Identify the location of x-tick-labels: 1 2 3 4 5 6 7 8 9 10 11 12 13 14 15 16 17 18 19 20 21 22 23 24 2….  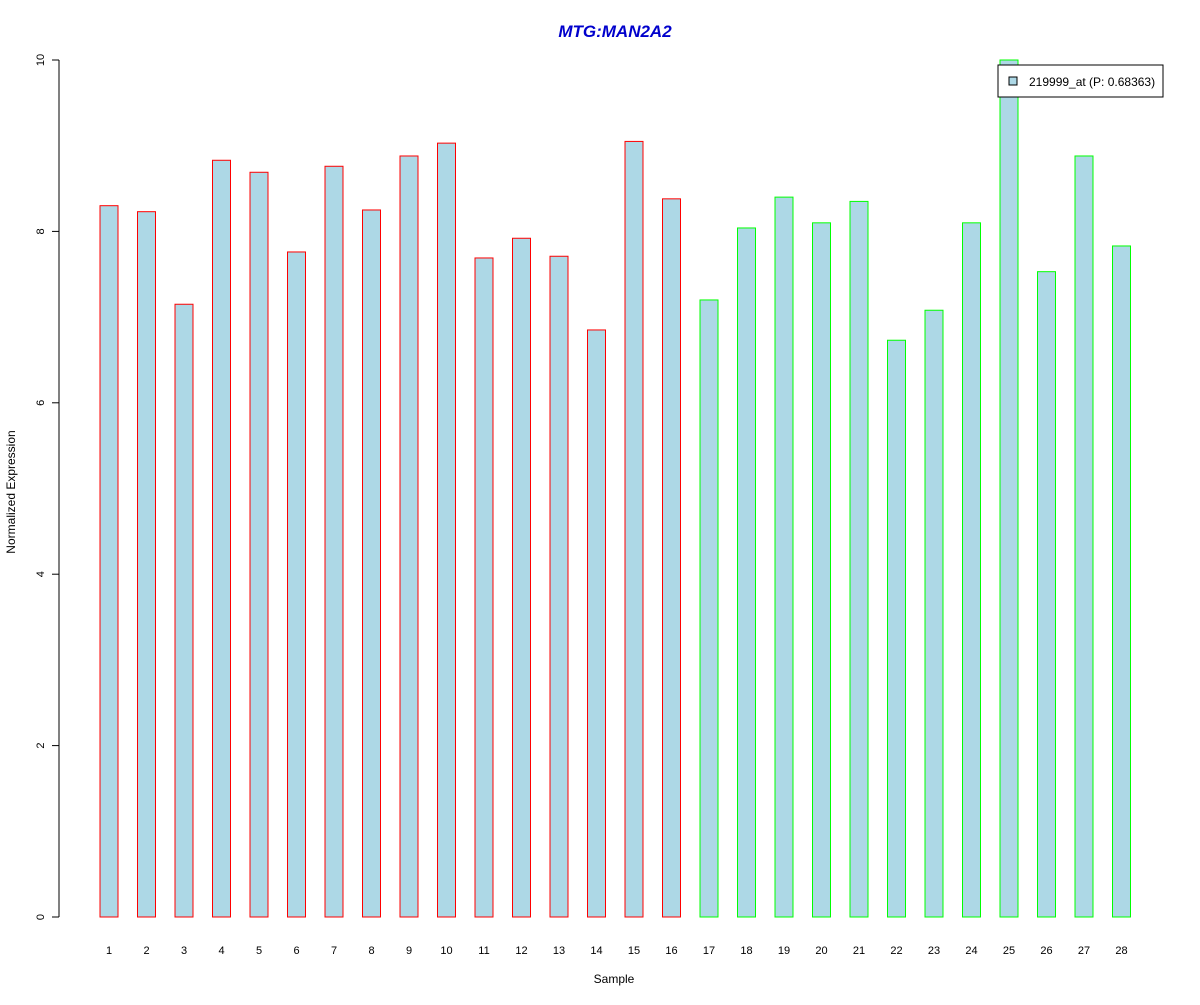
(617, 951).